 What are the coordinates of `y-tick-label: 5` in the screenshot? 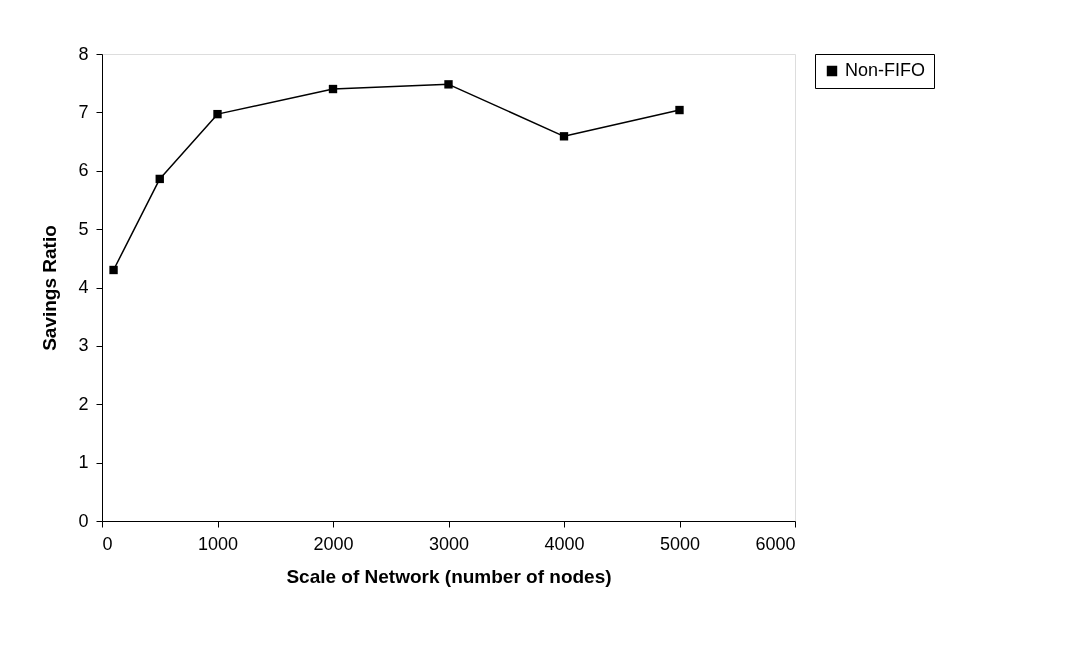 It's located at (83, 228).